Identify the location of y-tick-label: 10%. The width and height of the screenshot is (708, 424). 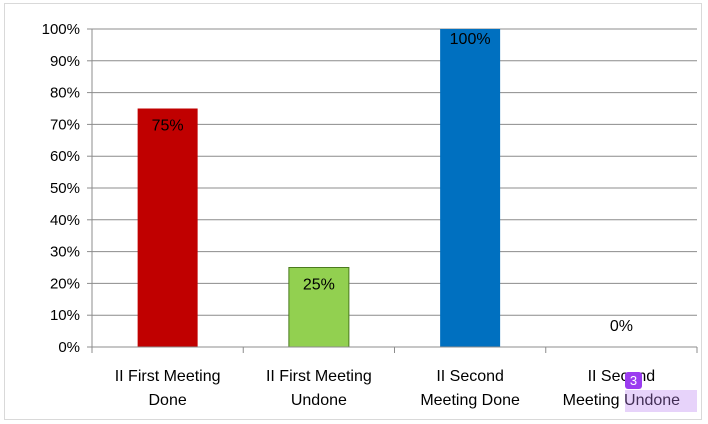
(65, 315).